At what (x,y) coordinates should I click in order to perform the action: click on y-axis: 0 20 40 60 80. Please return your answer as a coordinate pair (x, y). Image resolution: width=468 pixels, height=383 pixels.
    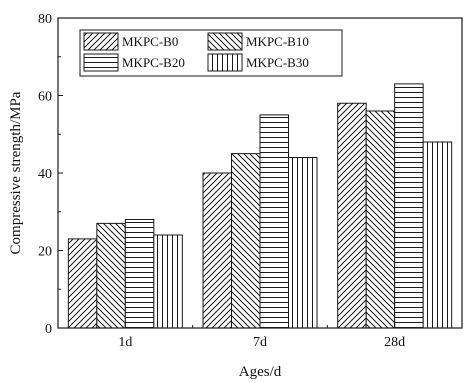
    Looking at the image, I should click on (50, 174).